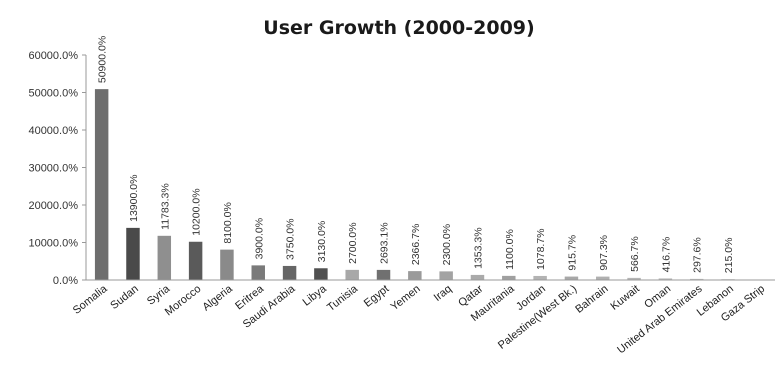 This screenshot has height=385, width=781. What do you see at coordinates (385, 242) in the screenshot?
I see `data-label: 2693.1%` at bounding box center [385, 242].